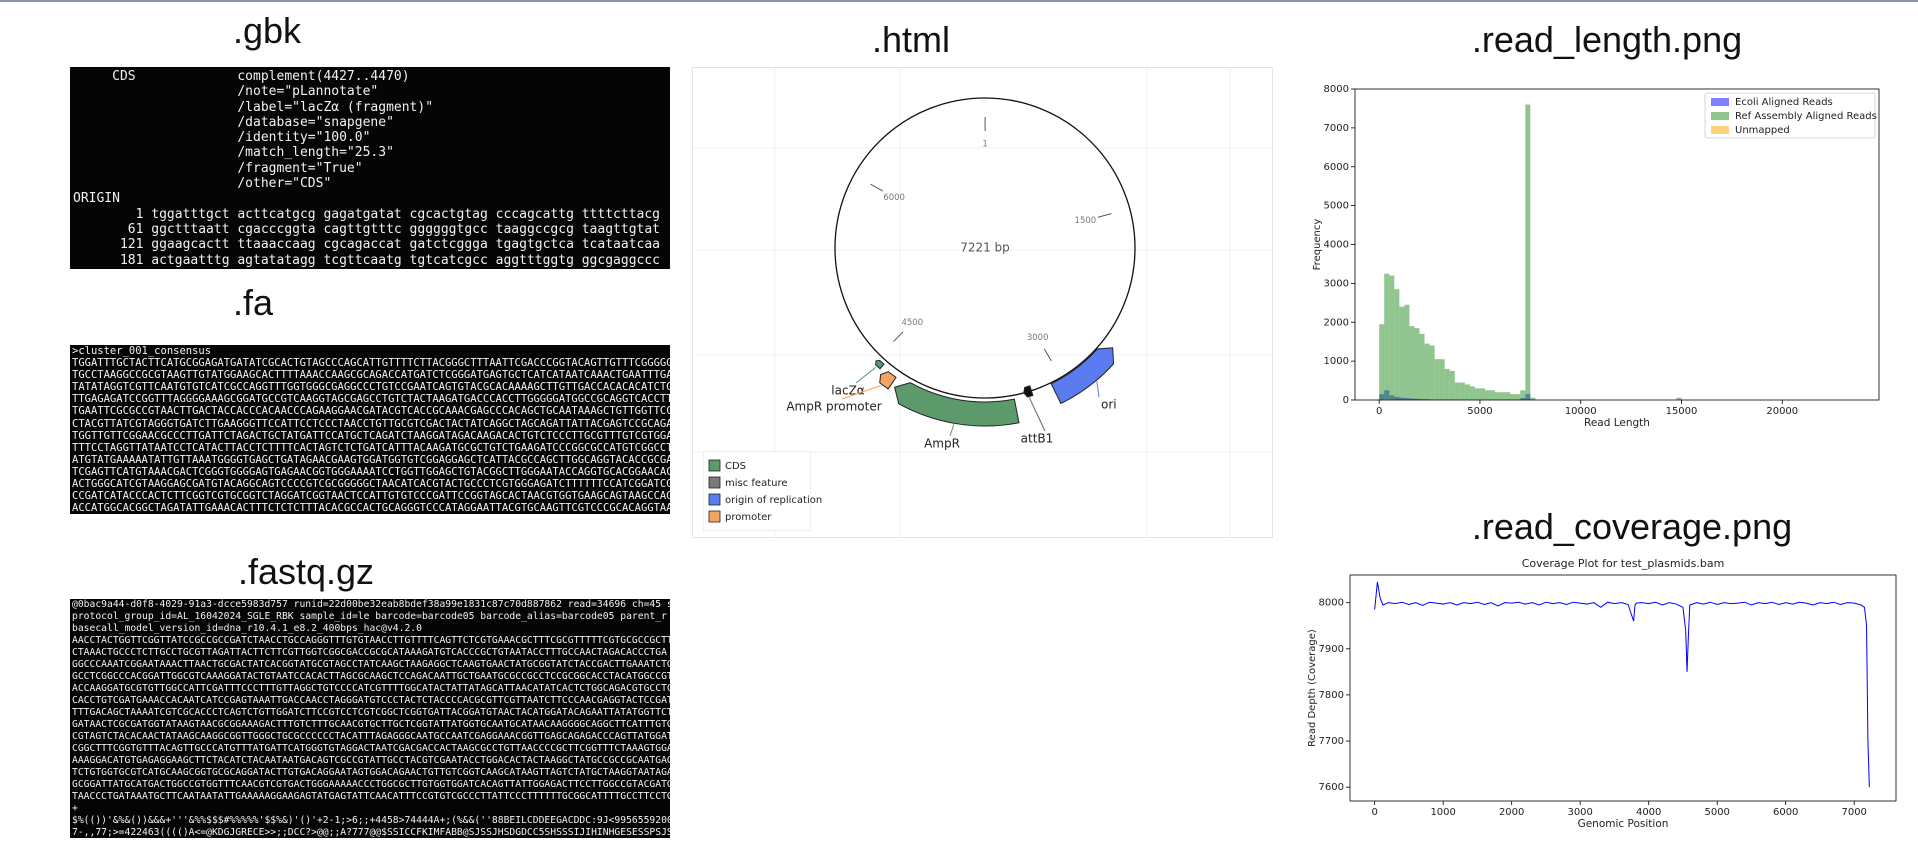  Describe the element at coordinates (1317, 245) in the screenshot. I see `y-axis-label: Frequency` at that location.